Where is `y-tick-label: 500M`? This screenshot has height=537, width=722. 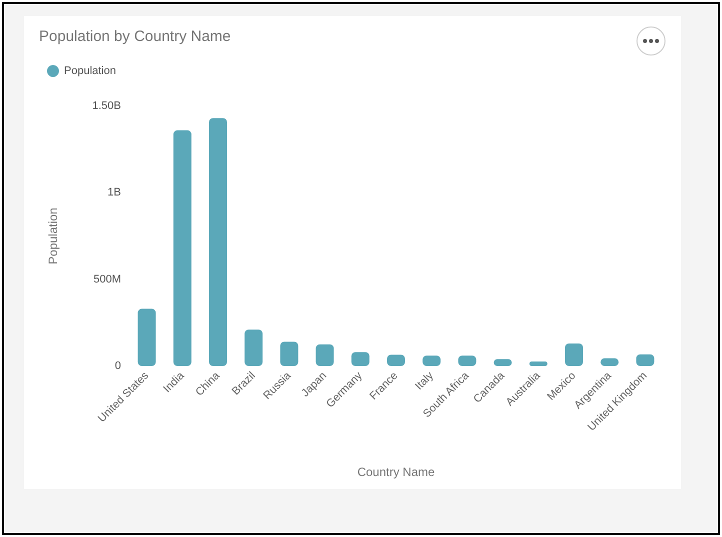
y-tick-label: 500M is located at coordinates (107, 279).